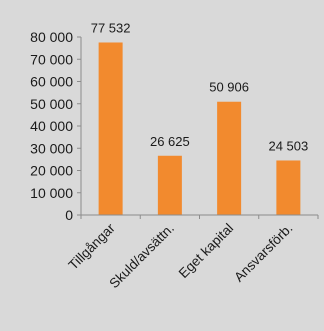  What do you see at coordinates (51, 104) in the screenshot?
I see `y-tick-label: 50 000` at bounding box center [51, 104].